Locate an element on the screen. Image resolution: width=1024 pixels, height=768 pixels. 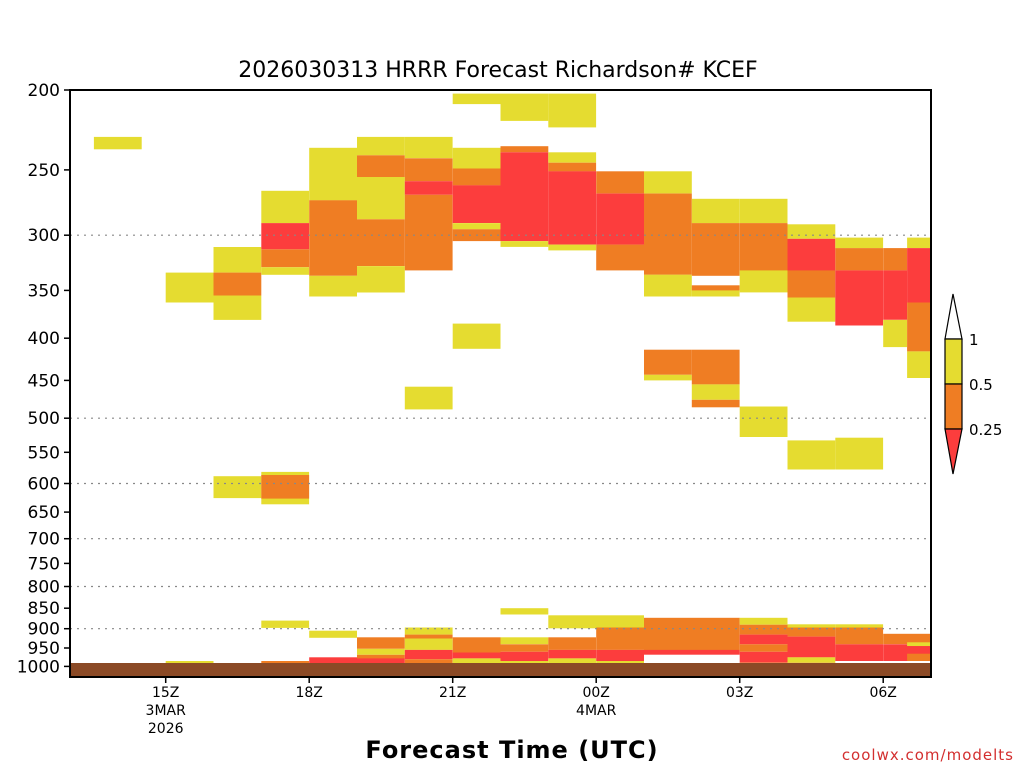
x-axis-label: Forecast Time (UTC) is located at coordinates (511, 750).